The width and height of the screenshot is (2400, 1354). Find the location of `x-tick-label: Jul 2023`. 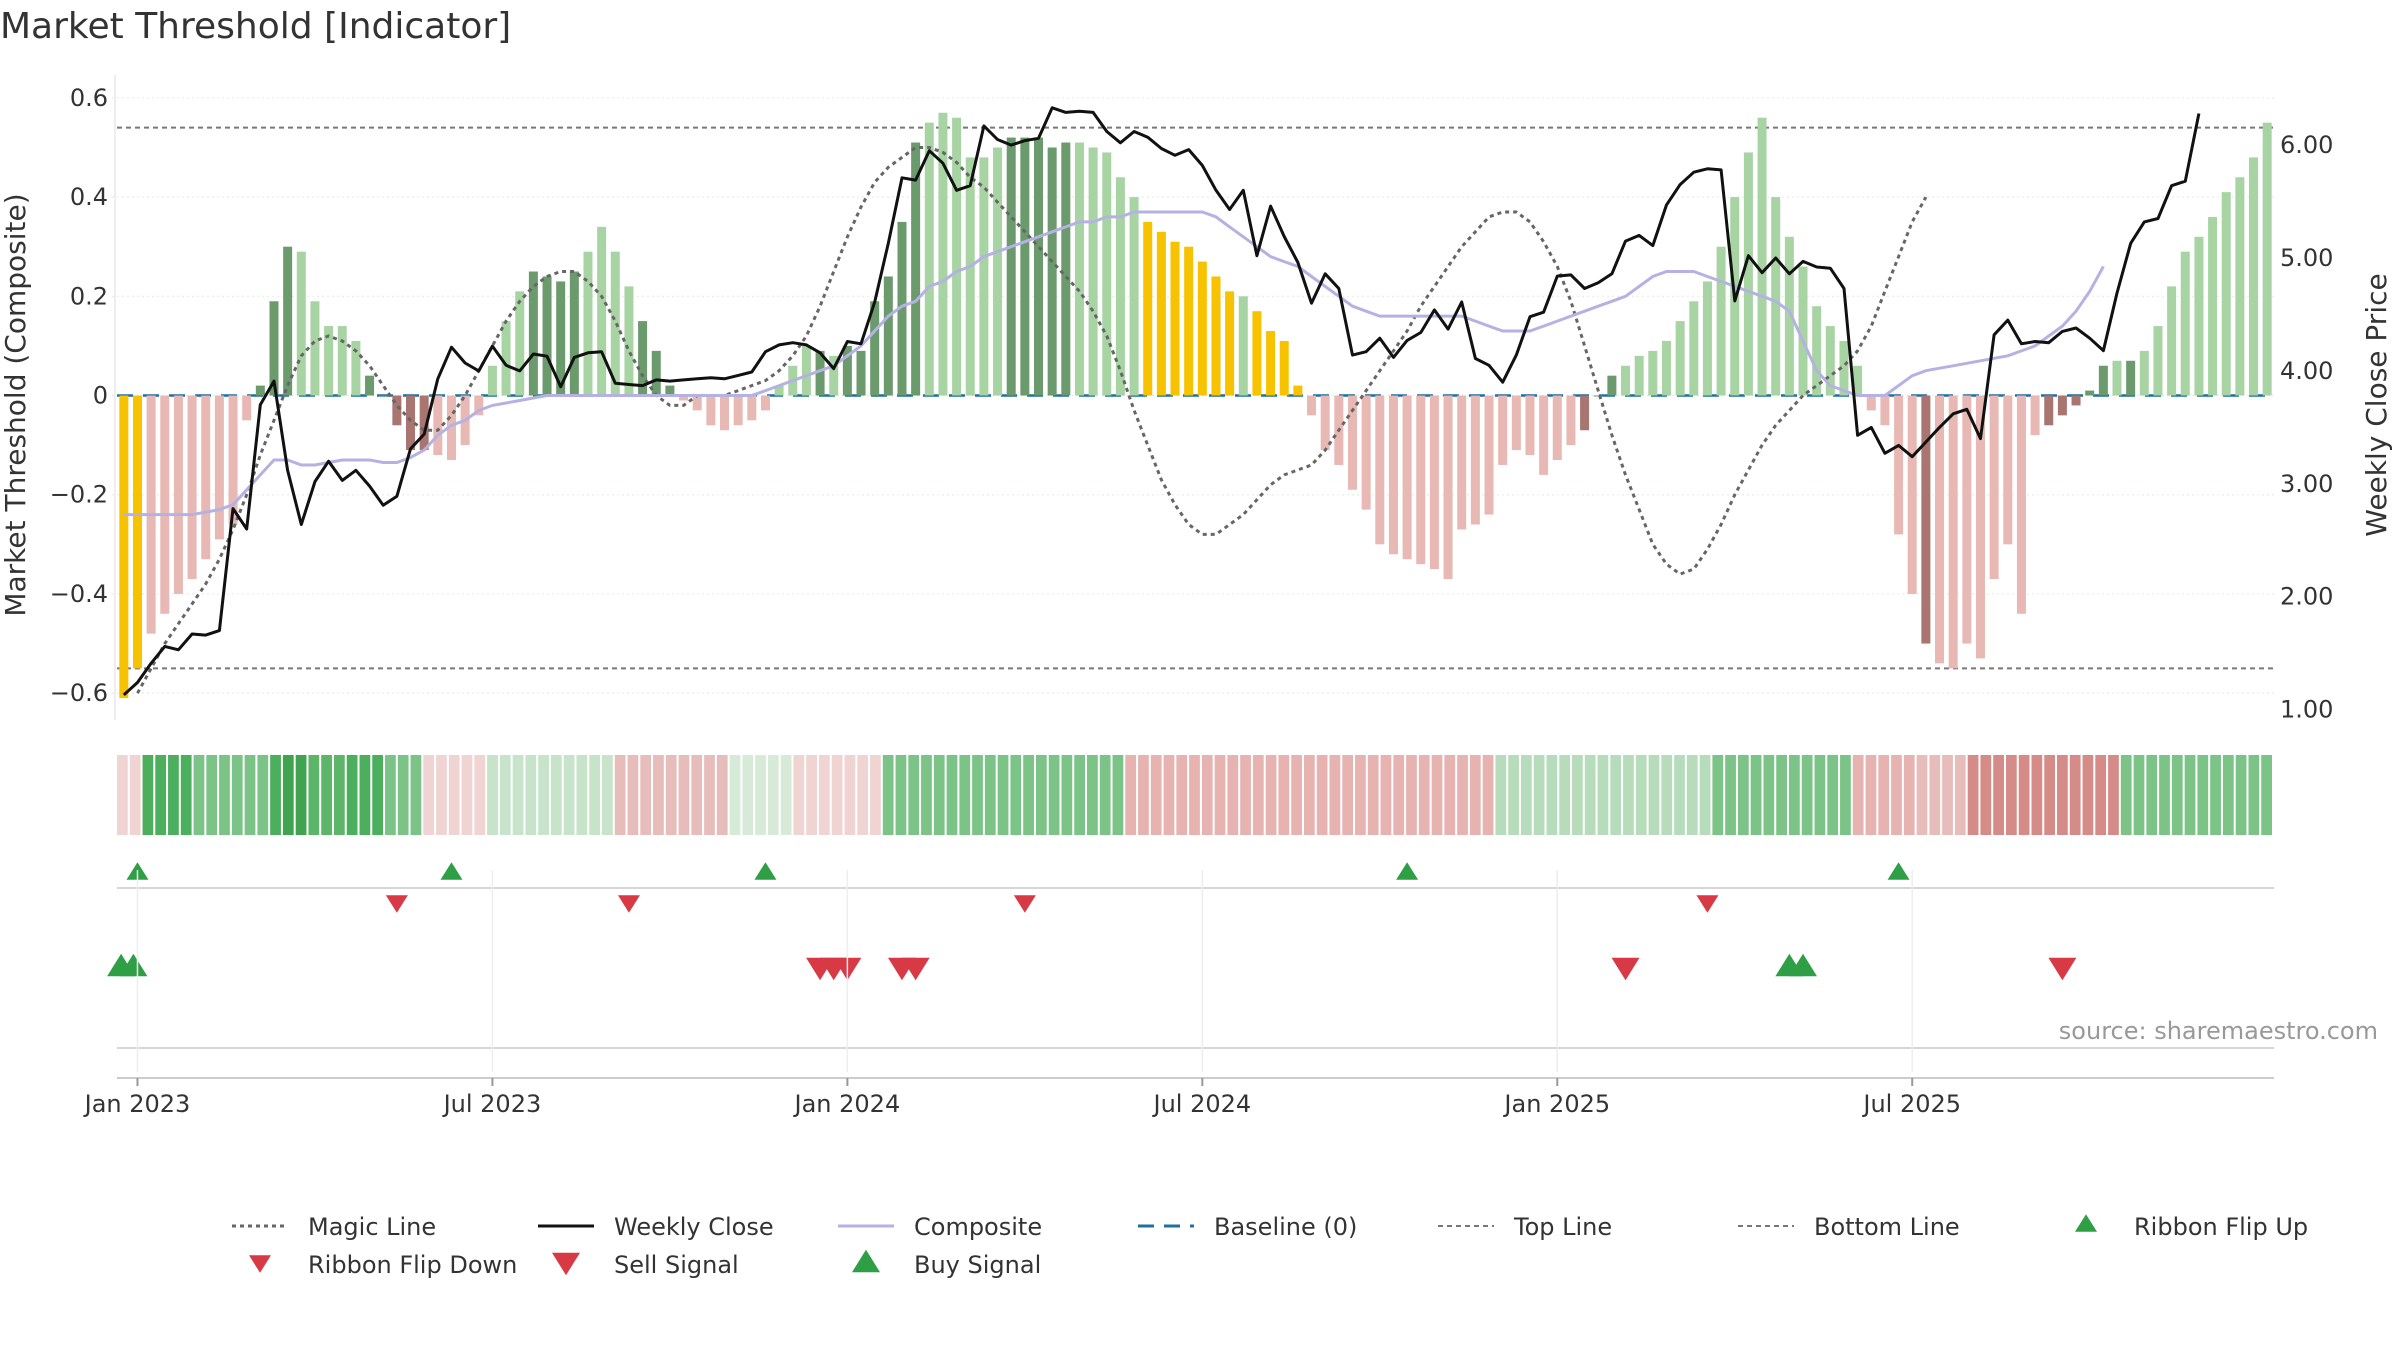

x-tick-label: Jul 2023 is located at coordinates (492, 1104).